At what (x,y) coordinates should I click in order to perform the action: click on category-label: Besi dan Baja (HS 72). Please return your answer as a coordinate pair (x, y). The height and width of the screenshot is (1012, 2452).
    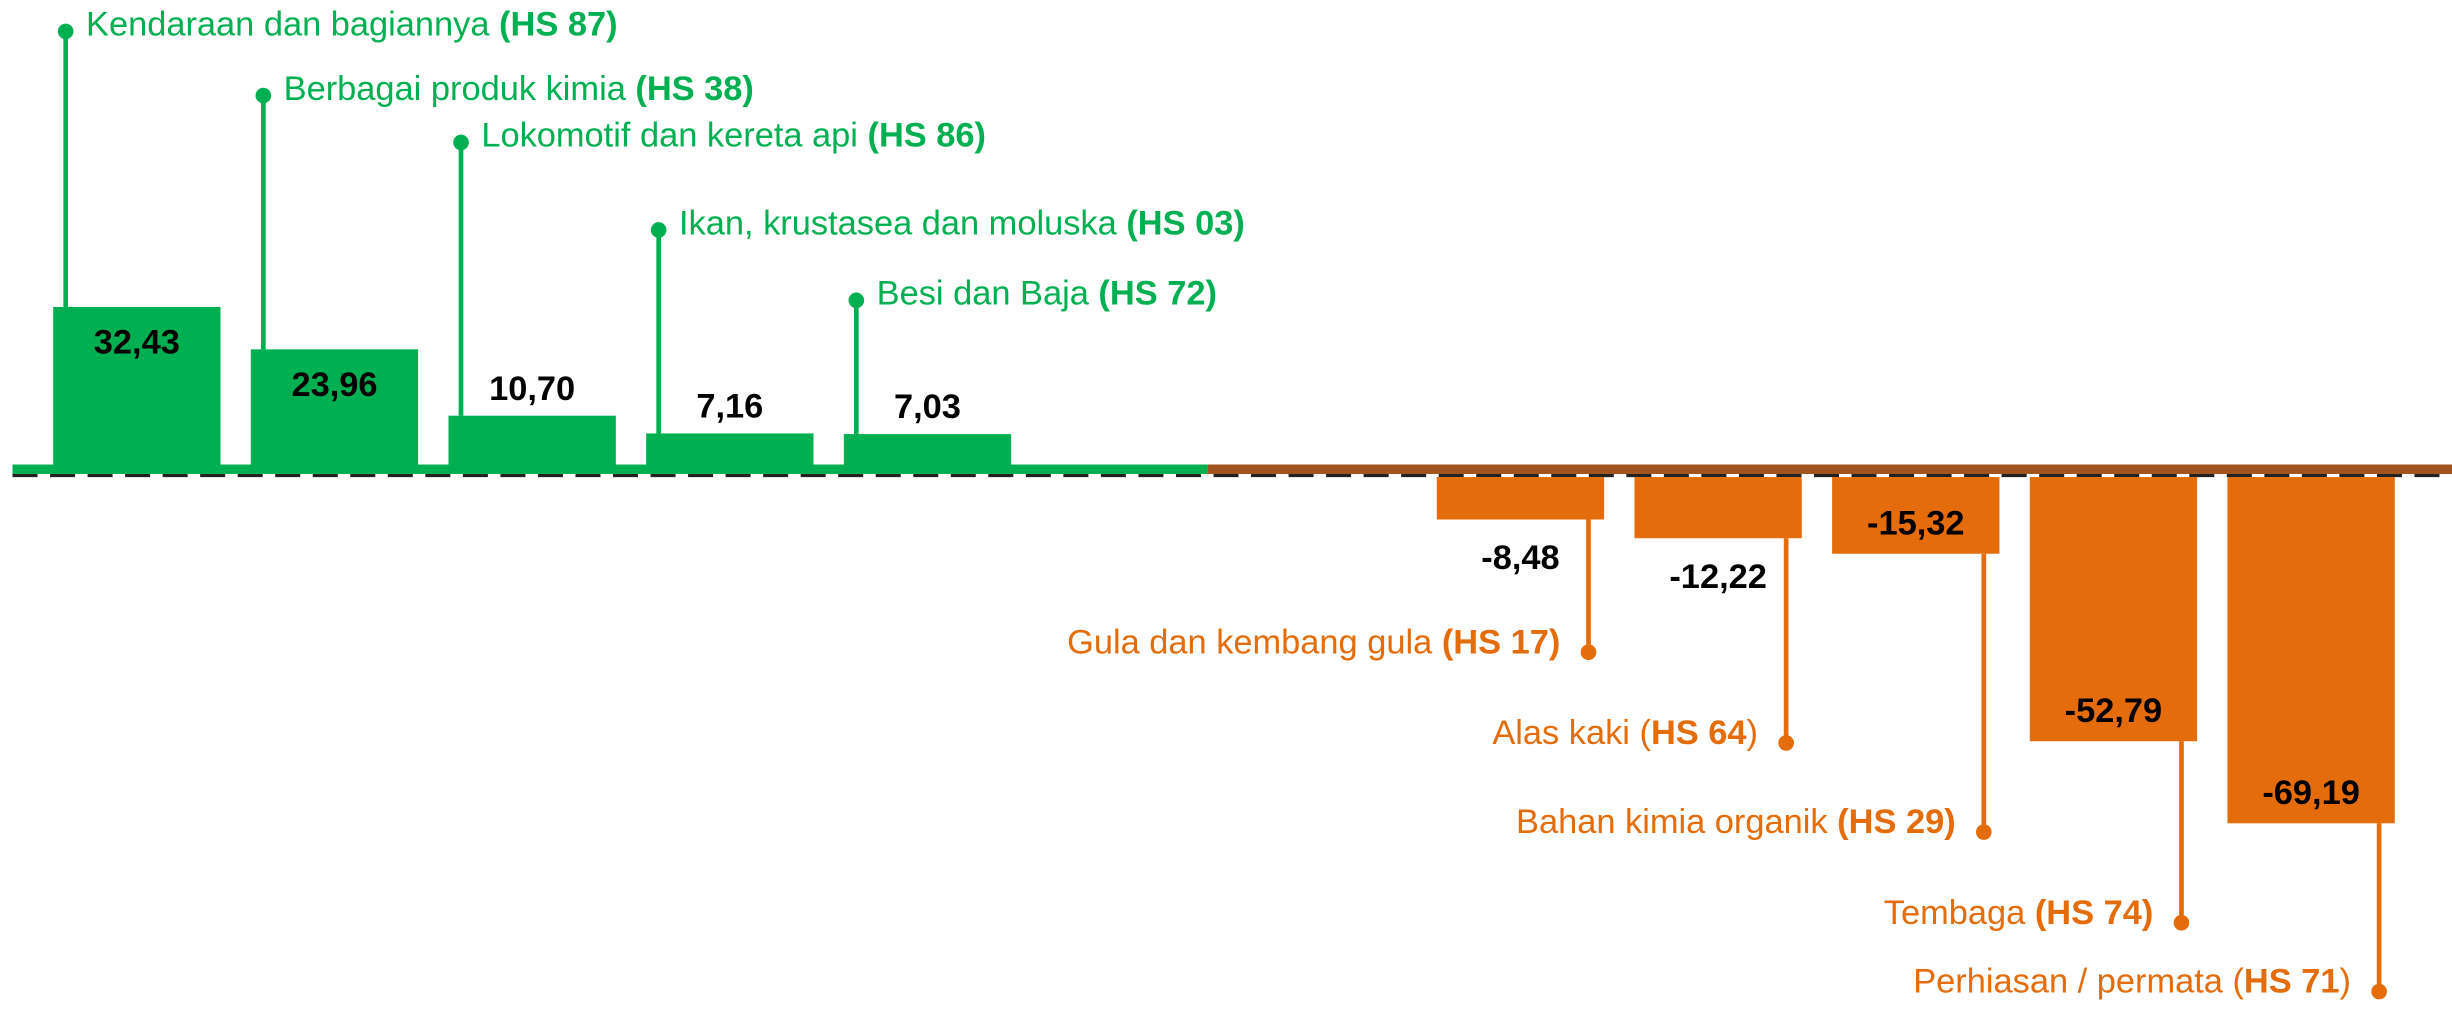
    Looking at the image, I should click on (1047, 294).